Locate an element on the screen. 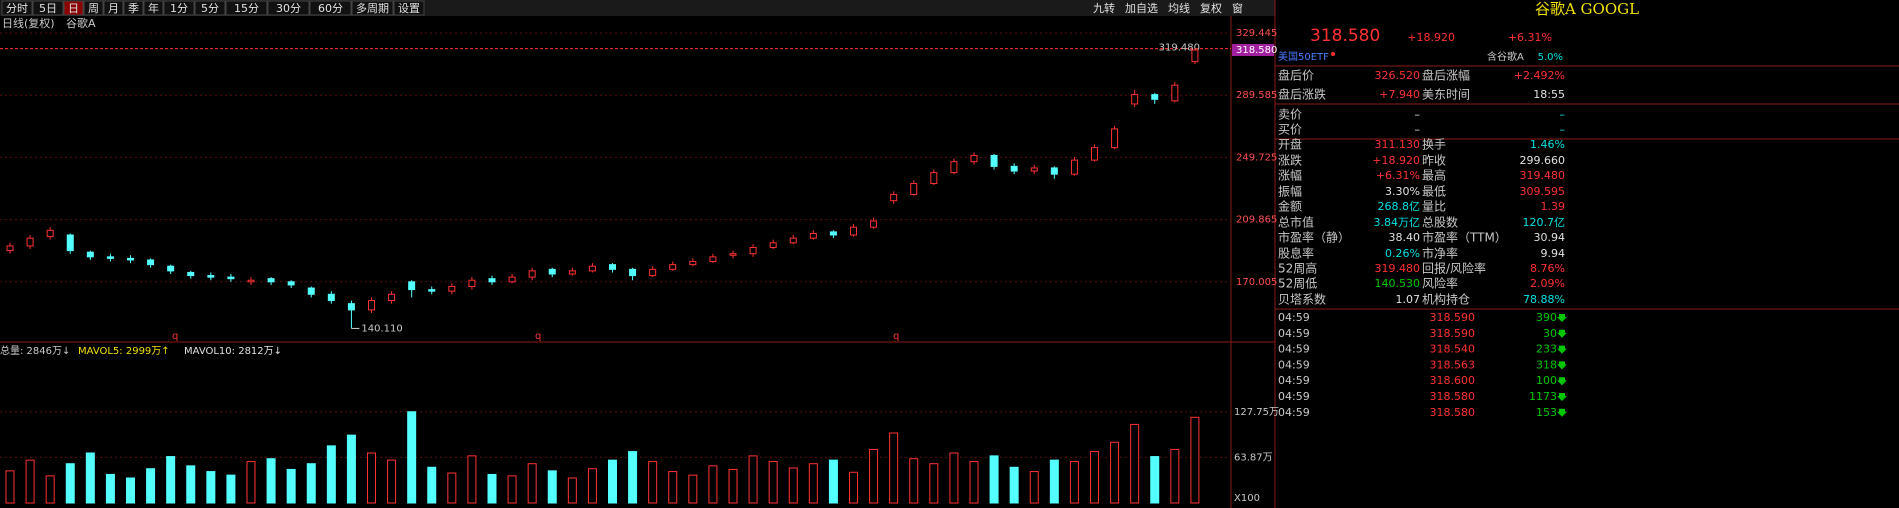 Image resolution: width=1899 pixels, height=508 pixels. quote-label: 卖价 is located at coordinates (1290, 115).